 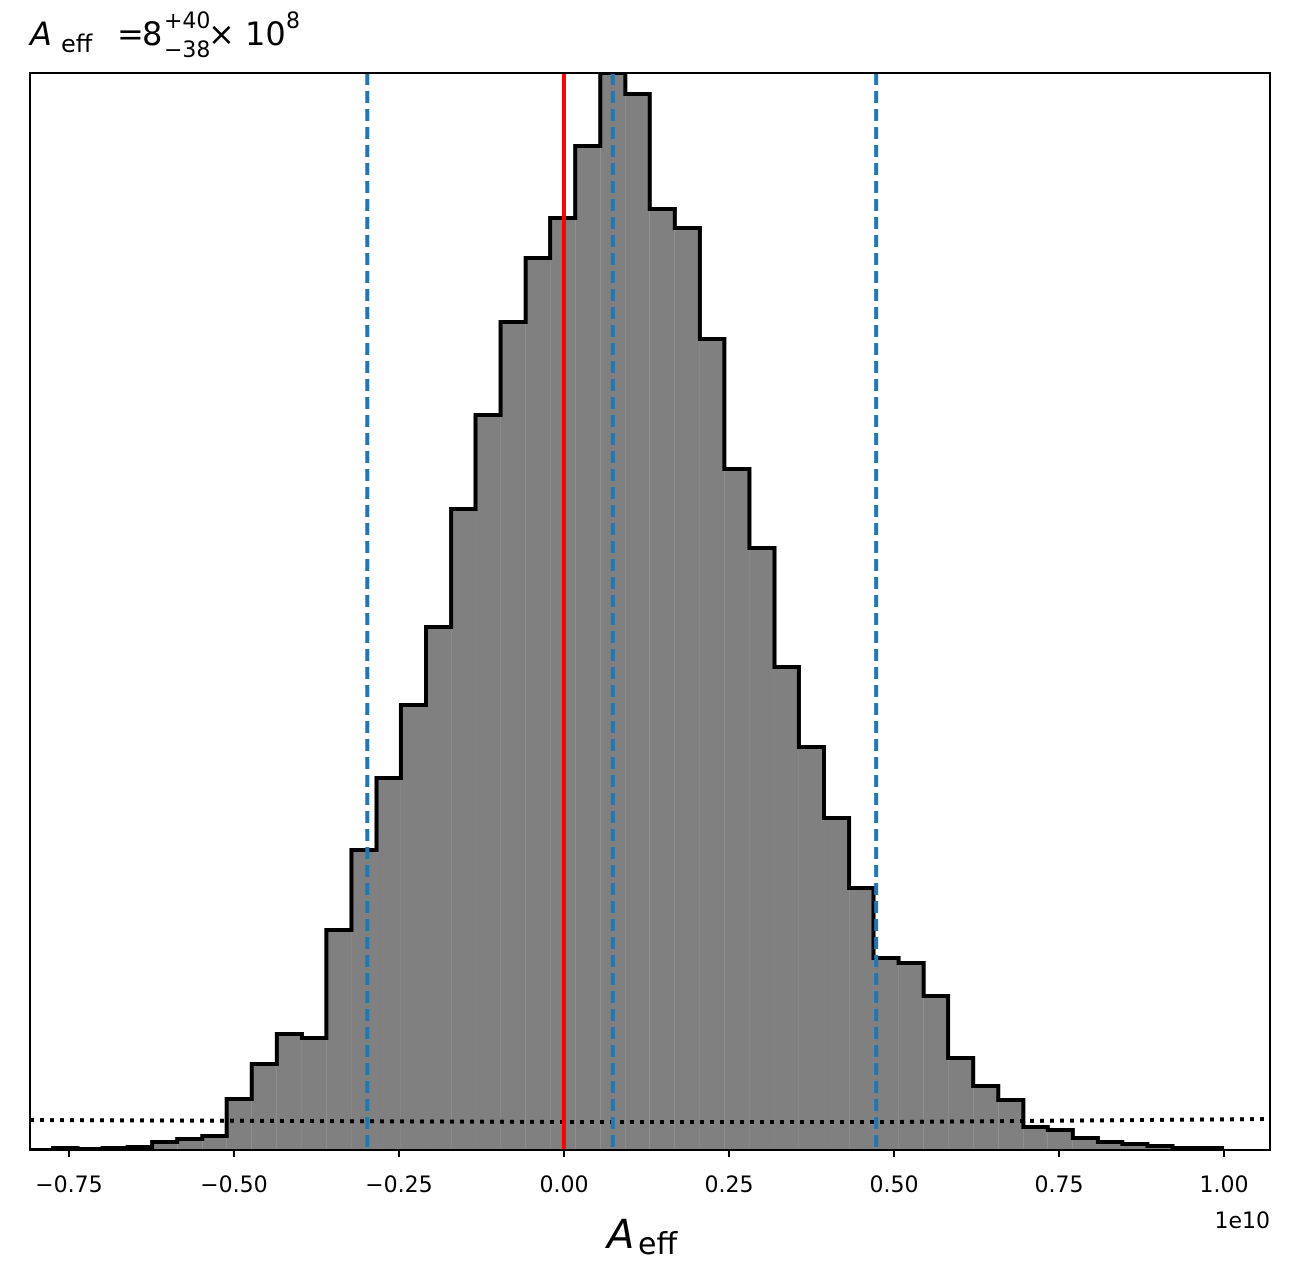 I want to click on title-equals: =, so click(x=130, y=34).